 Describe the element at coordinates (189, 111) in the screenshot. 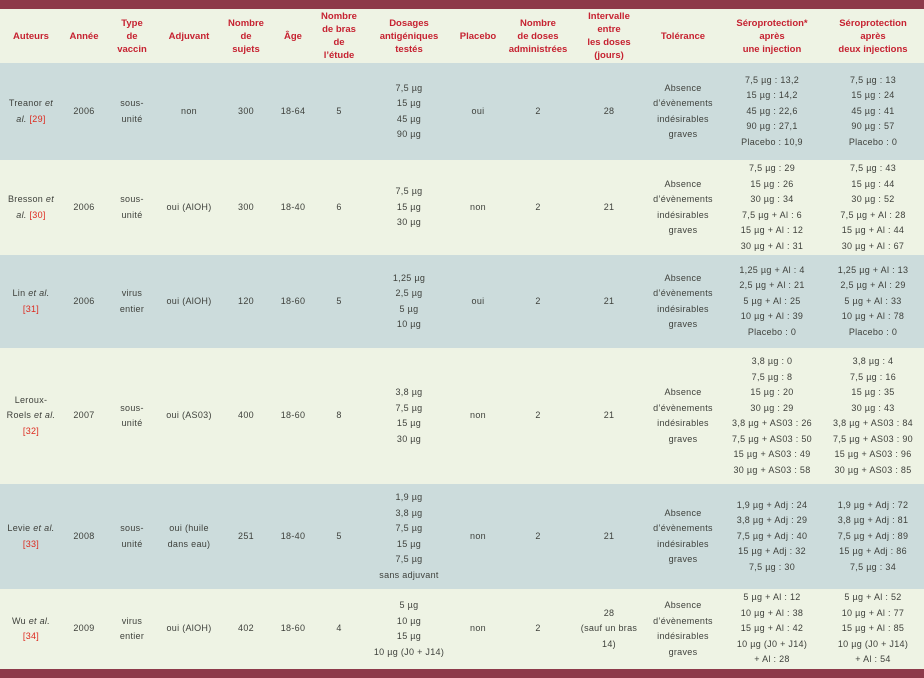

I see `cell-adjuvant: non` at that location.